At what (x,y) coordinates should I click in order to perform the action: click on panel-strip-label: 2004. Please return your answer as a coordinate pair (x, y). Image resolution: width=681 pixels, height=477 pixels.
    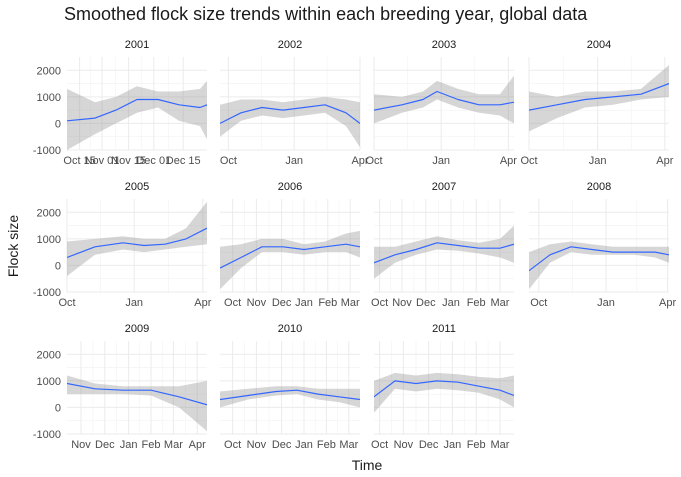
    Looking at the image, I should click on (599, 45).